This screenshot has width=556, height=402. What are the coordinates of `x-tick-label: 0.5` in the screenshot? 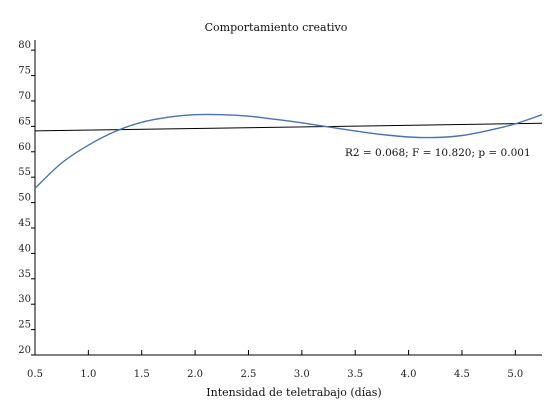 It's located at (35, 374).